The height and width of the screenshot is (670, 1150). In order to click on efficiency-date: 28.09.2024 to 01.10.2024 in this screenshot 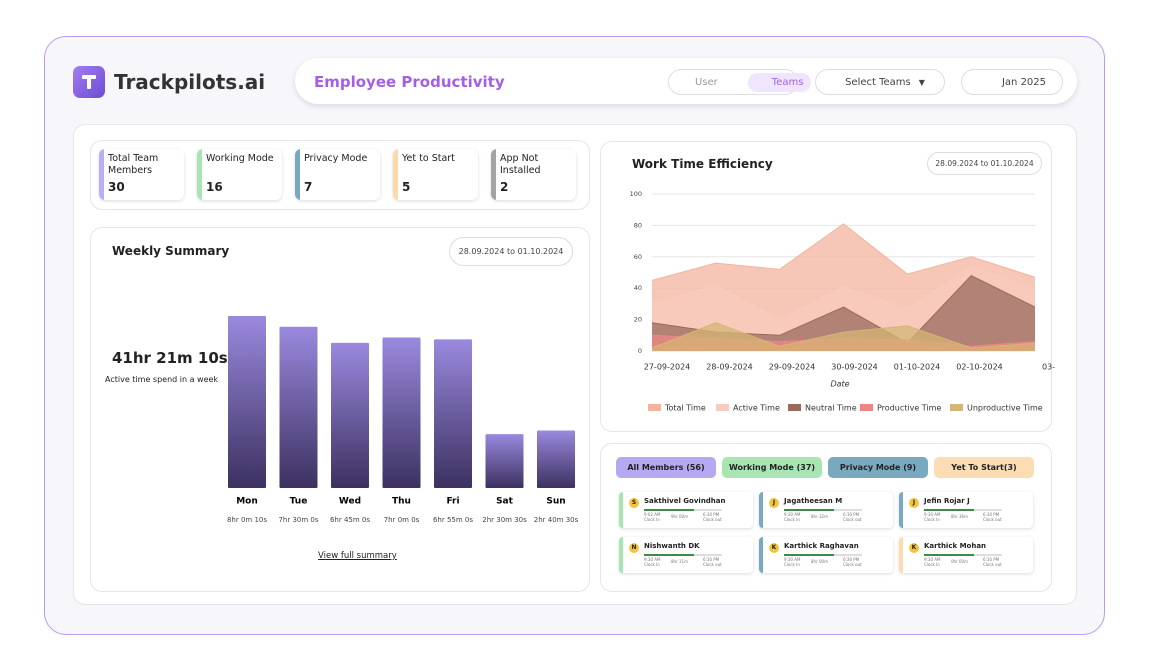, I will do `click(984, 163)`.